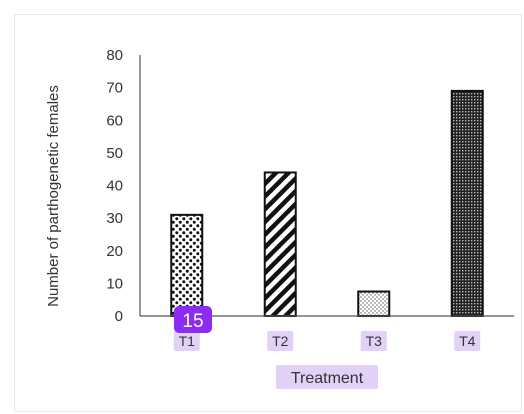 This screenshot has height=414, width=524. Describe the element at coordinates (123, 186) in the screenshot. I see `y-axis: 0 10 20 30 40 50 60 70 80` at that location.